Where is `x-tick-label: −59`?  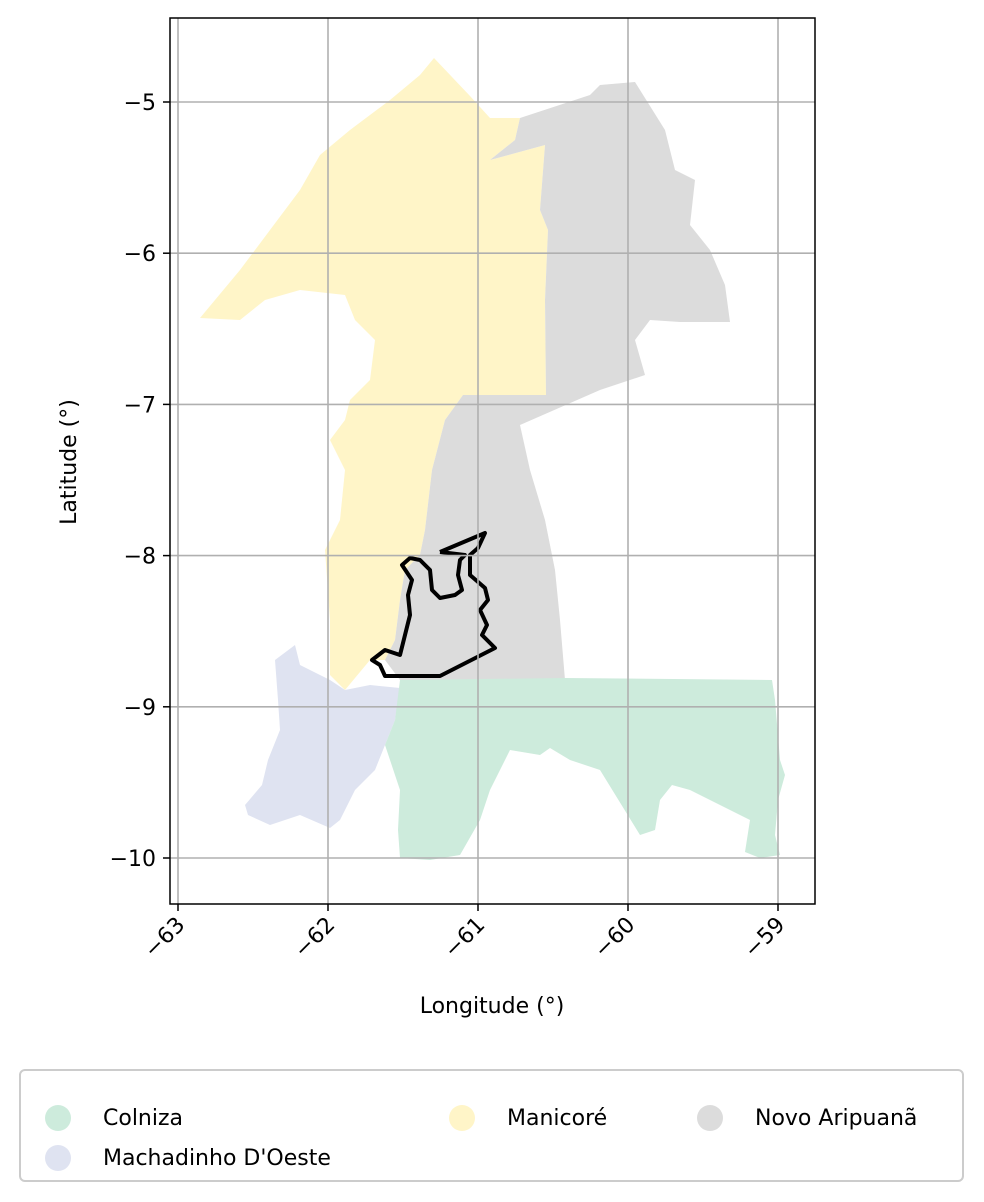 x-tick-label: −59 is located at coordinates (765, 938).